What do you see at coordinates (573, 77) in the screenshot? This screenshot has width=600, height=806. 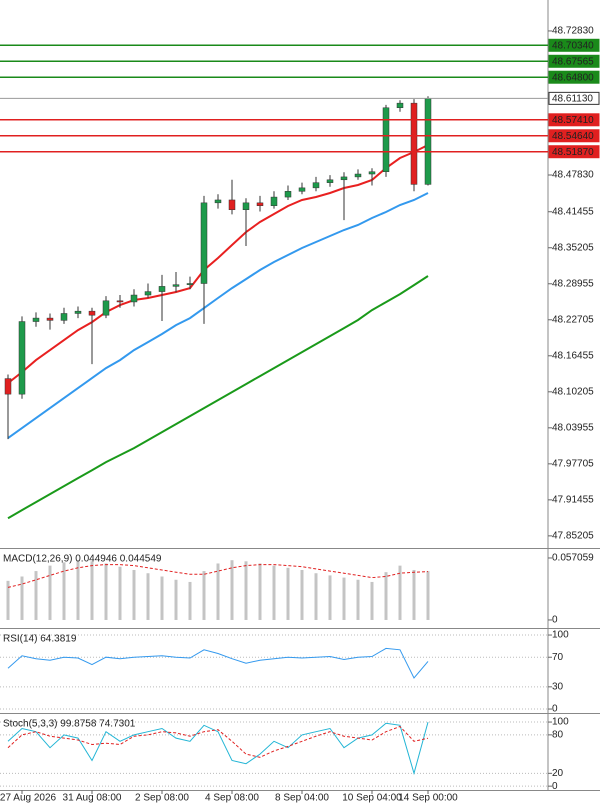 I see `price-level-label: 48.64800` at bounding box center [573, 77].